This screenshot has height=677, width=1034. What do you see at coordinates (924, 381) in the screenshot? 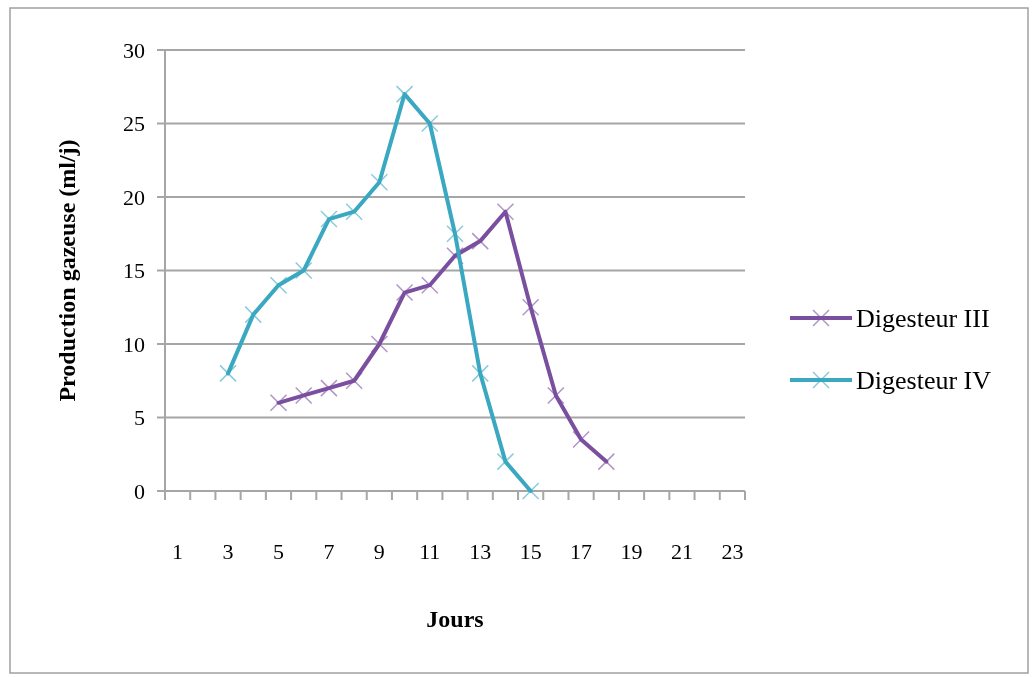
I see `legend-label: Digesteur IV` at bounding box center [924, 381].